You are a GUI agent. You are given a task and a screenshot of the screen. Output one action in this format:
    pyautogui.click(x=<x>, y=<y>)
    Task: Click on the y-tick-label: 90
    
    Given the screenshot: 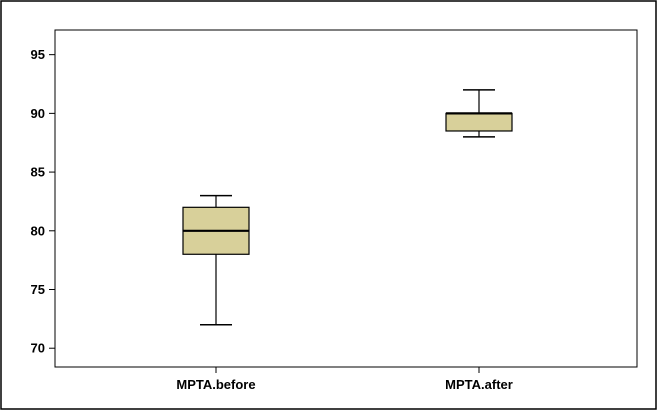 What is the action you would take?
    pyautogui.click(x=38, y=113)
    